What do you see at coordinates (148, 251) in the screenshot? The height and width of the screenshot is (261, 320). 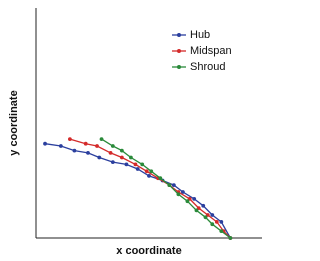 I see `x-axis-label: x coordinate` at bounding box center [148, 251].